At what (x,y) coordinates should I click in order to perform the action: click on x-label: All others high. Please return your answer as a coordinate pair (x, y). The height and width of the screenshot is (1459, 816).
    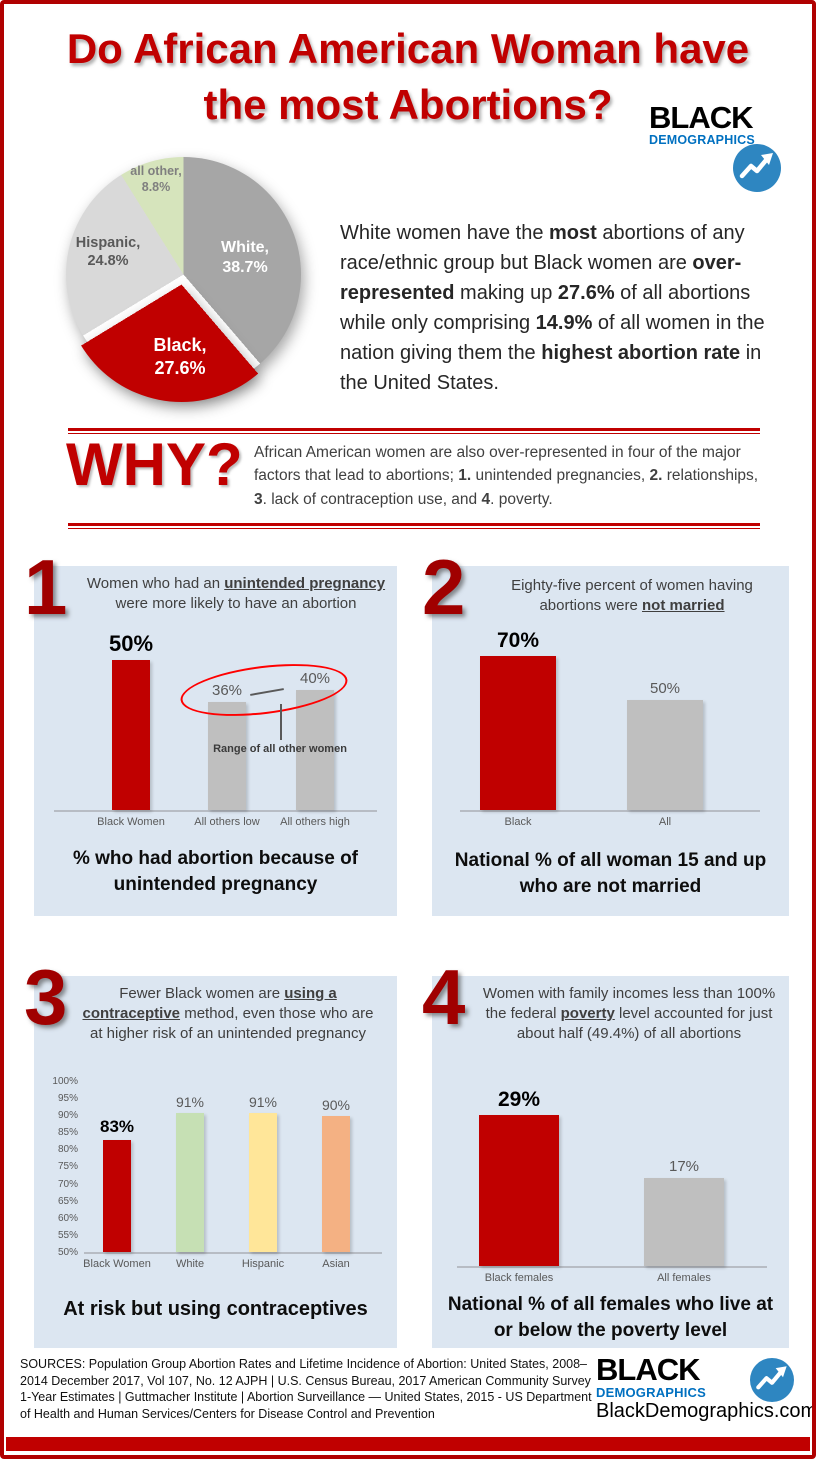
    Looking at the image, I should click on (315, 822).